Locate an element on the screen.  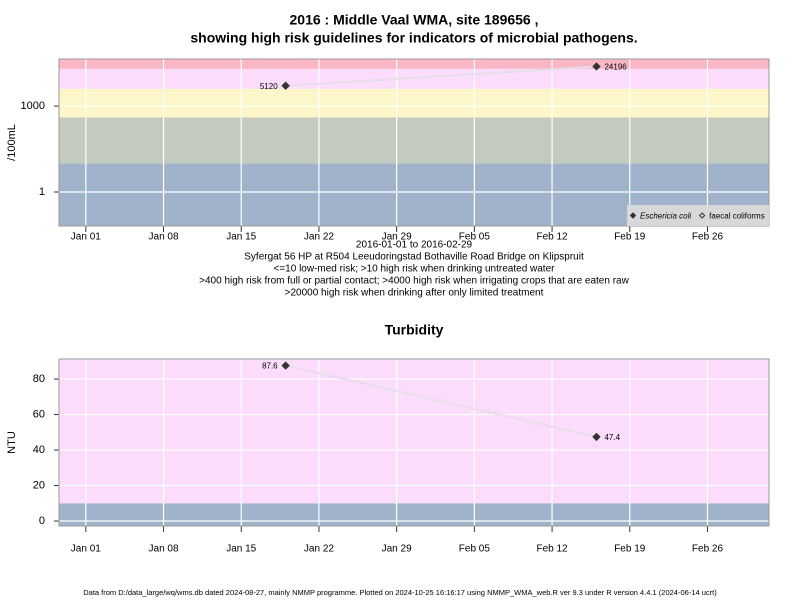
y-tick-label: 1000 is located at coordinates (33, 106).